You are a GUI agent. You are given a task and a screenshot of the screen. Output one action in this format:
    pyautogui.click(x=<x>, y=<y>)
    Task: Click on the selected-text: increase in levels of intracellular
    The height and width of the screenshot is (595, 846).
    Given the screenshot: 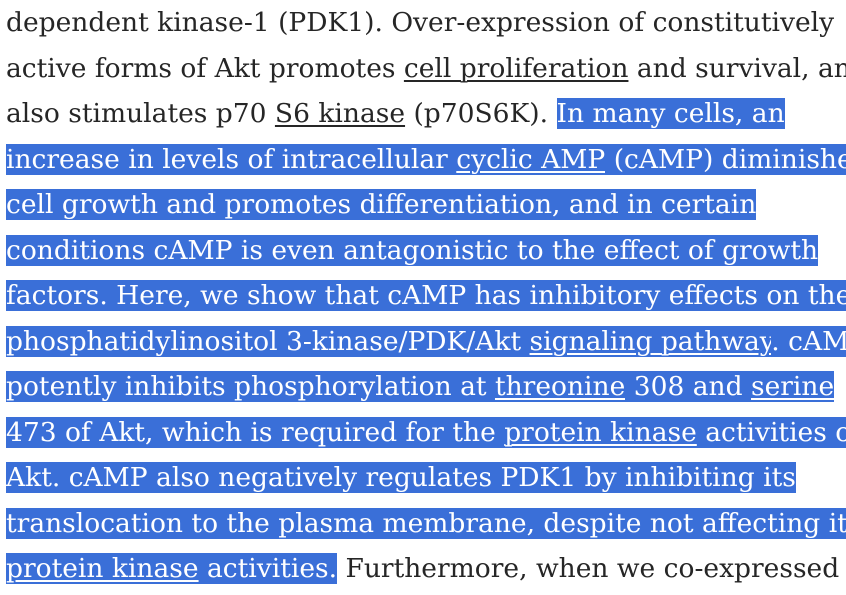 What is the action you would take?
    pyautogui.click(x=231, y=159)
    